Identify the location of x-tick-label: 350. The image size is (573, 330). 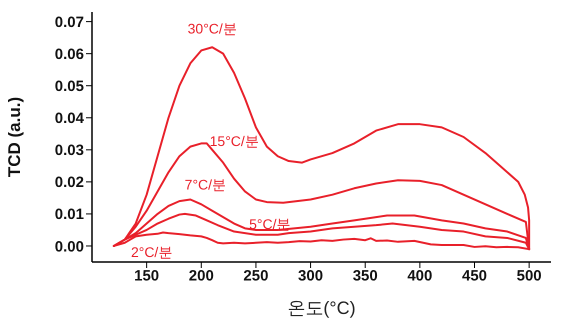
(365, 276).